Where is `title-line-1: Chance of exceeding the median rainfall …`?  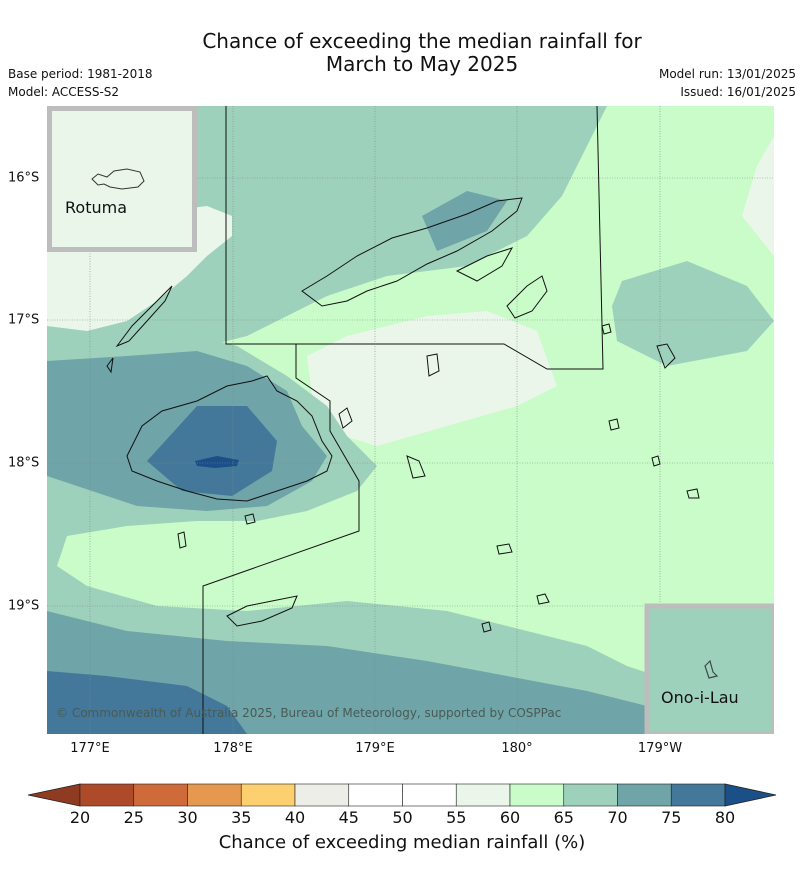 title-line-1: Chance of exceeding the median rainfall … is located at coordinates (422, 41).